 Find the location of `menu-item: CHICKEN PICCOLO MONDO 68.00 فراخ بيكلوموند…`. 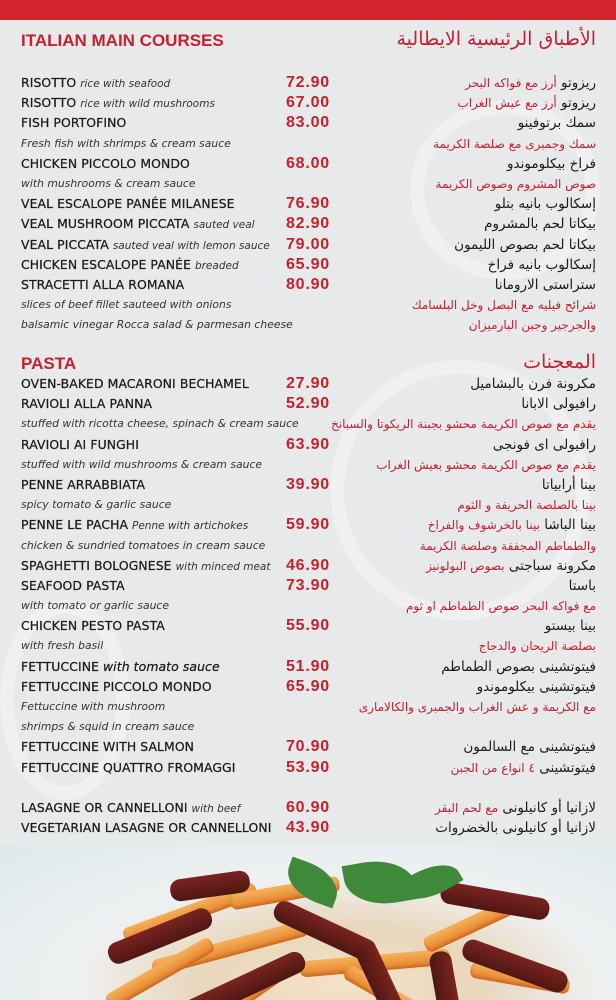

menu-item: CHICKEN PICCOLO MONDO 68.00 فراخ بيكلوموند… is located at coordinates (308, 164).